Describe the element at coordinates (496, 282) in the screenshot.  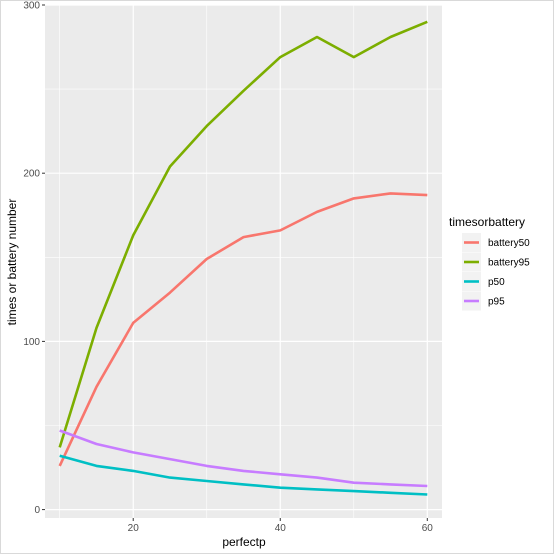
I see `legend-label-p50: p50` at that location.